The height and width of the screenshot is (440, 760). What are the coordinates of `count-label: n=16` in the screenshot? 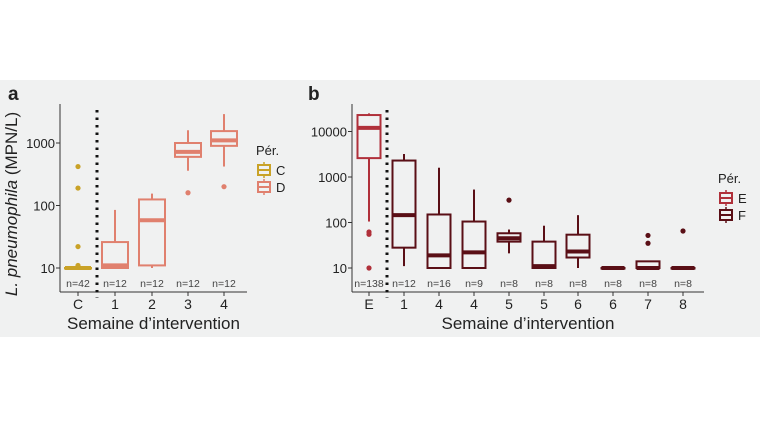 It's located at (439, 284).